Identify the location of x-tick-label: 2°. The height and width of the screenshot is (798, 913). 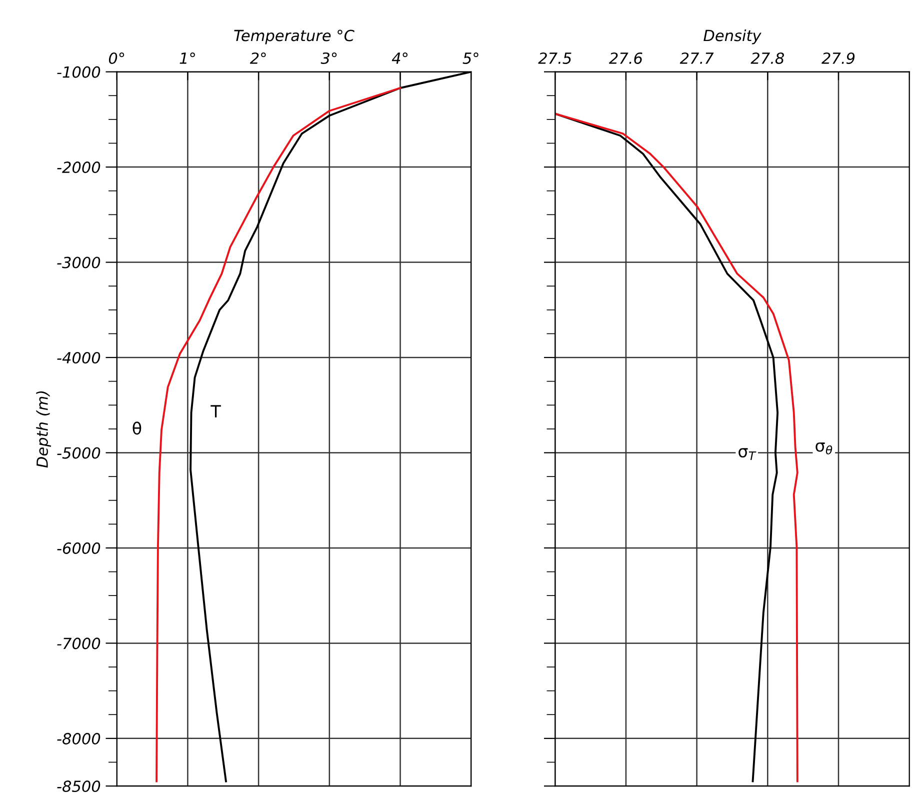
(258, 58).